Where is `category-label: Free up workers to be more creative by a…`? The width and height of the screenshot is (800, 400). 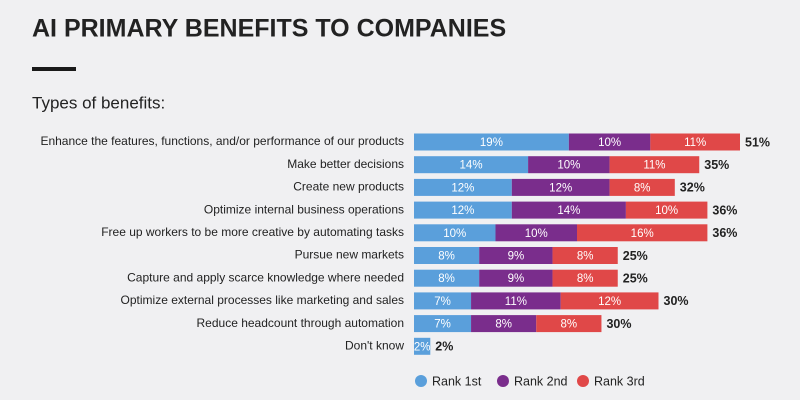
category-label: Free up workers to be more creative by a… is located at coordinates (252, 232).